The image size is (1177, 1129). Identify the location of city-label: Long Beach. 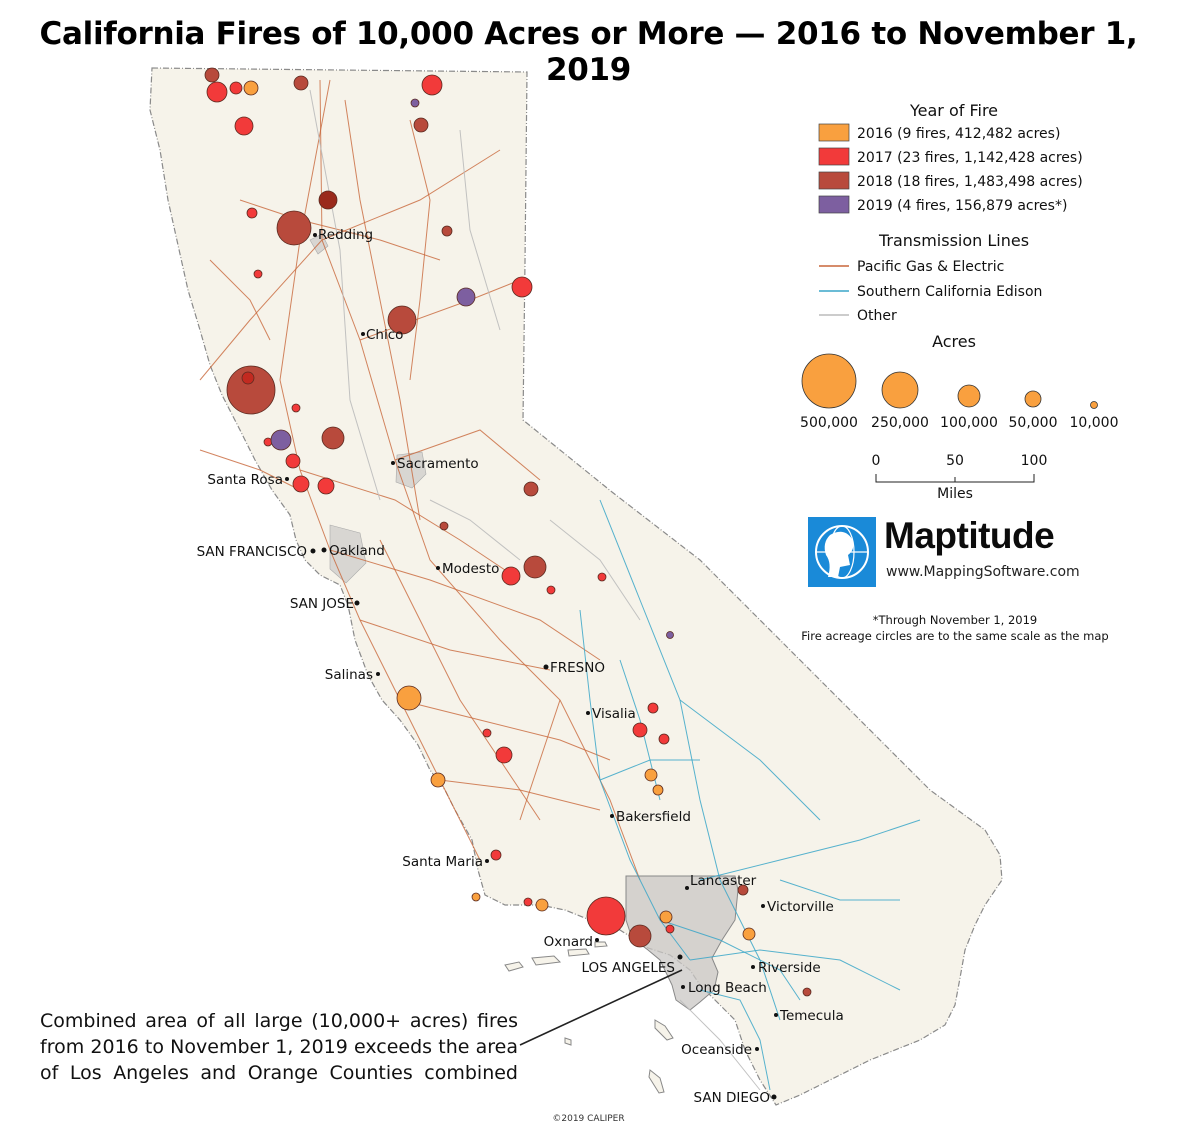
(727, 988).